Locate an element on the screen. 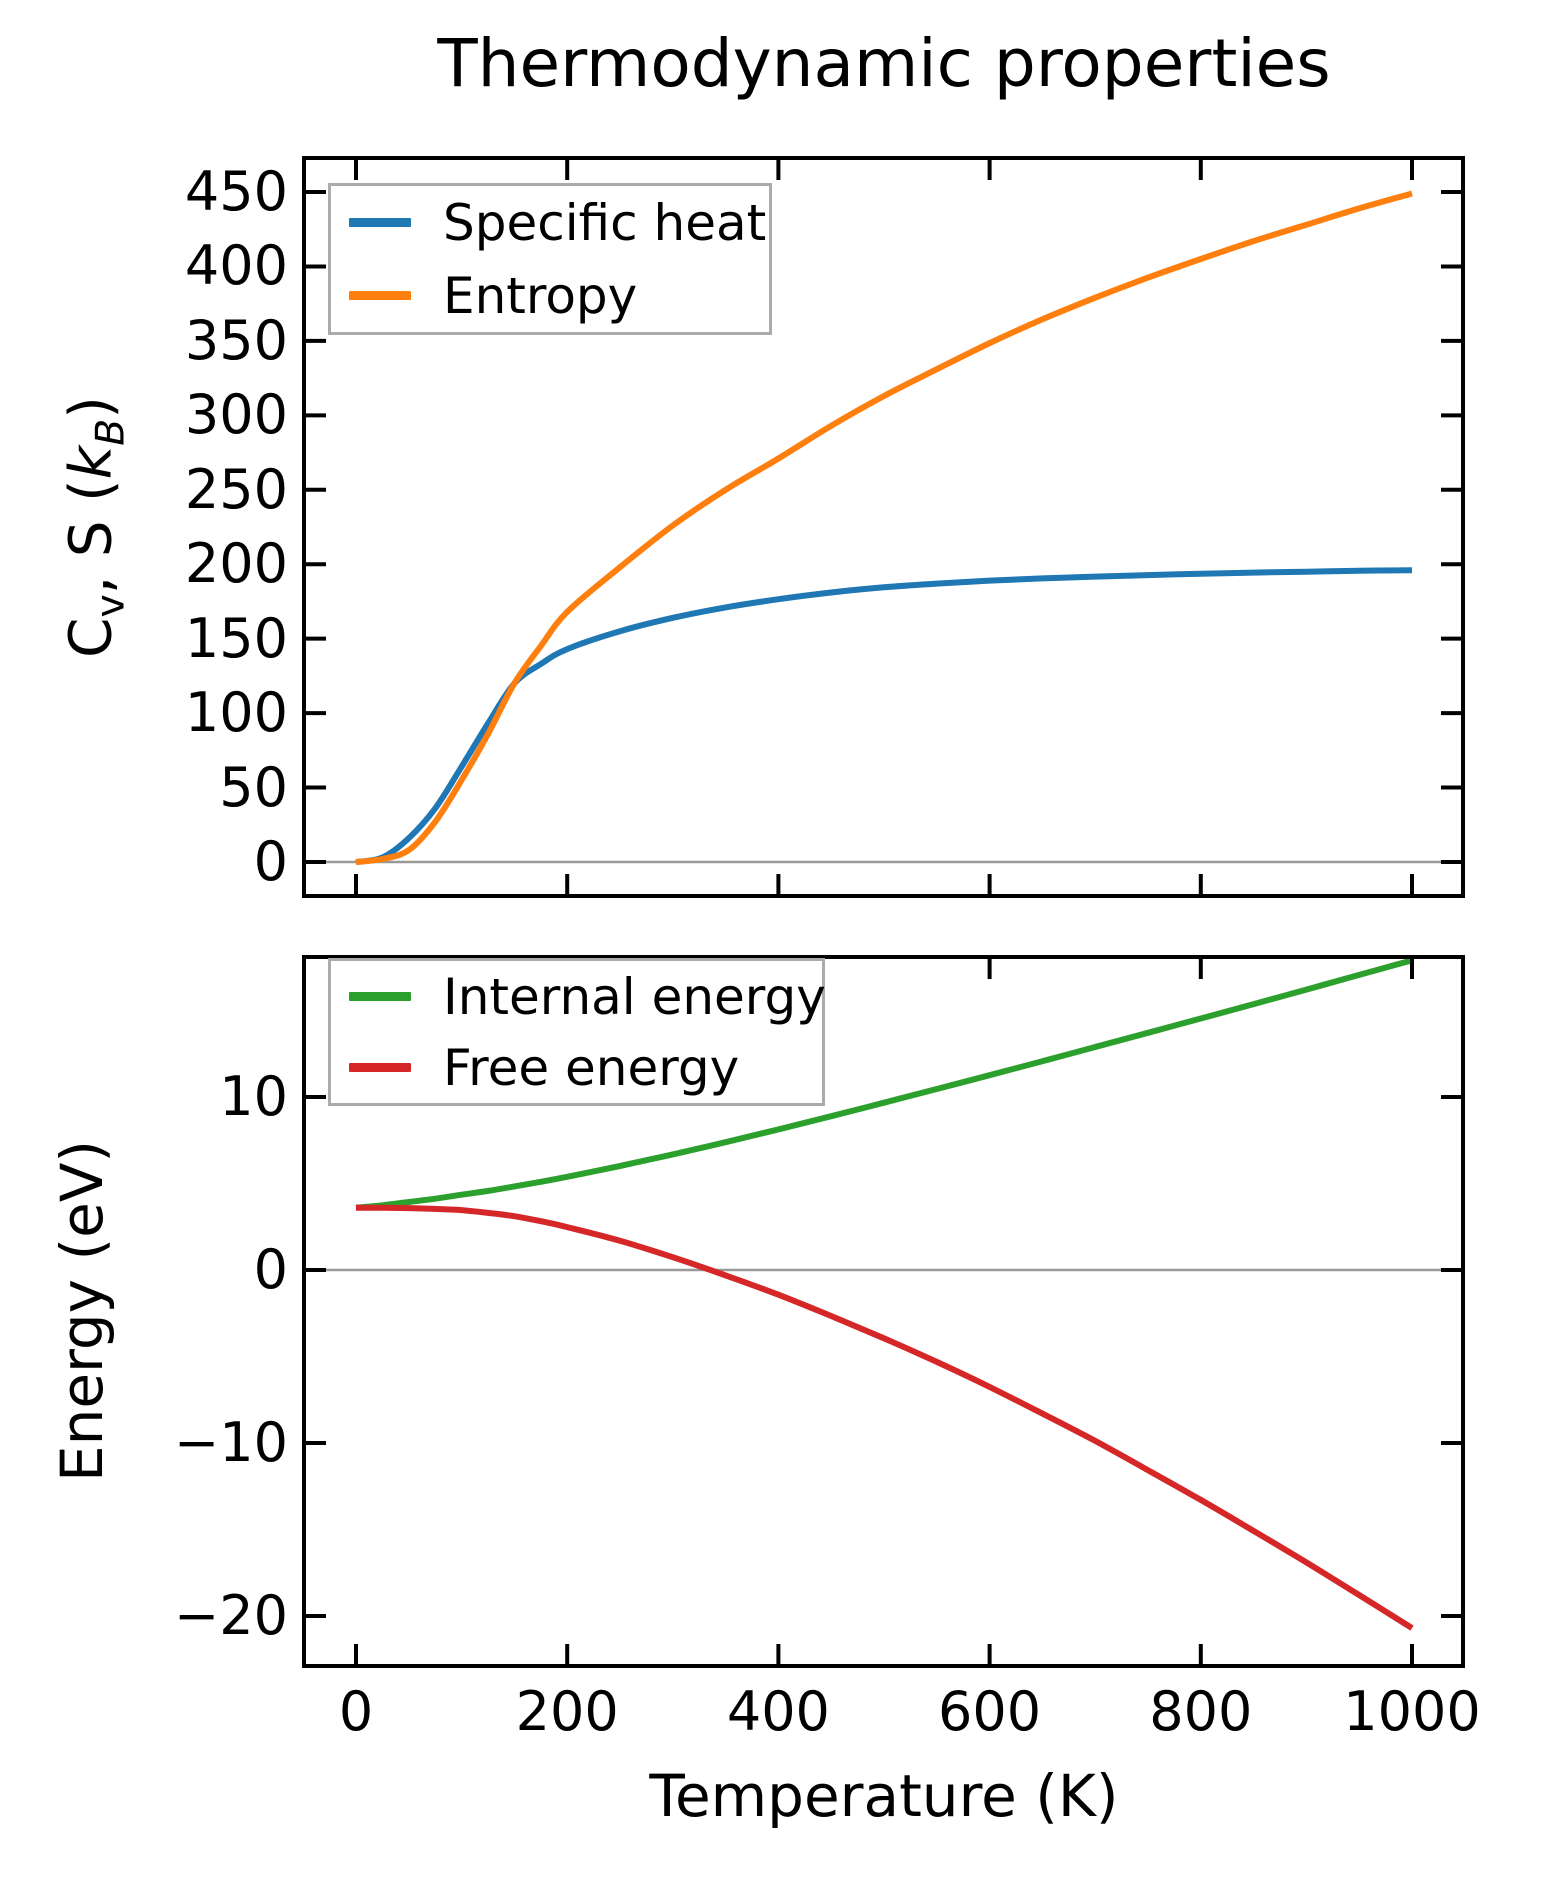  legend-bottom: Internal energy Free energy is located at coordinates (577, 1032).